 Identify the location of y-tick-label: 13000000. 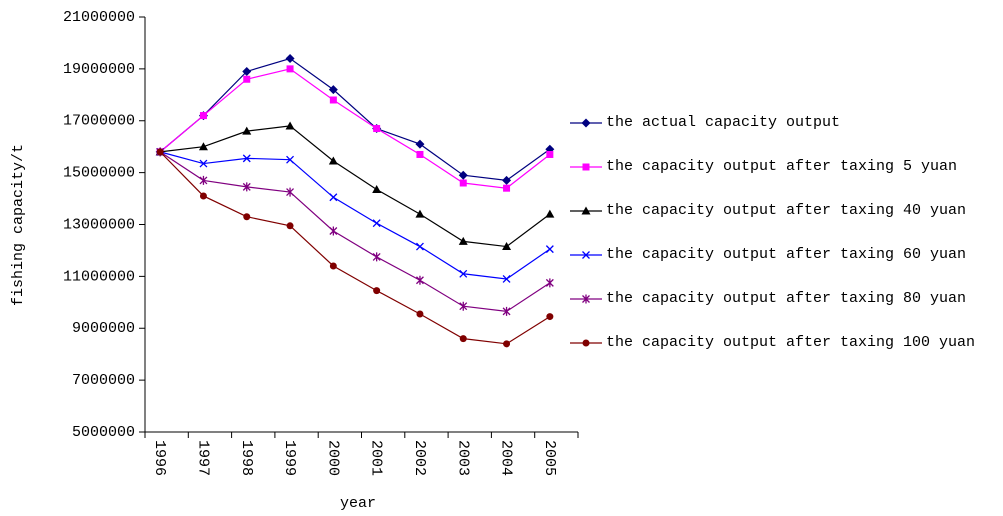
(99, 224).